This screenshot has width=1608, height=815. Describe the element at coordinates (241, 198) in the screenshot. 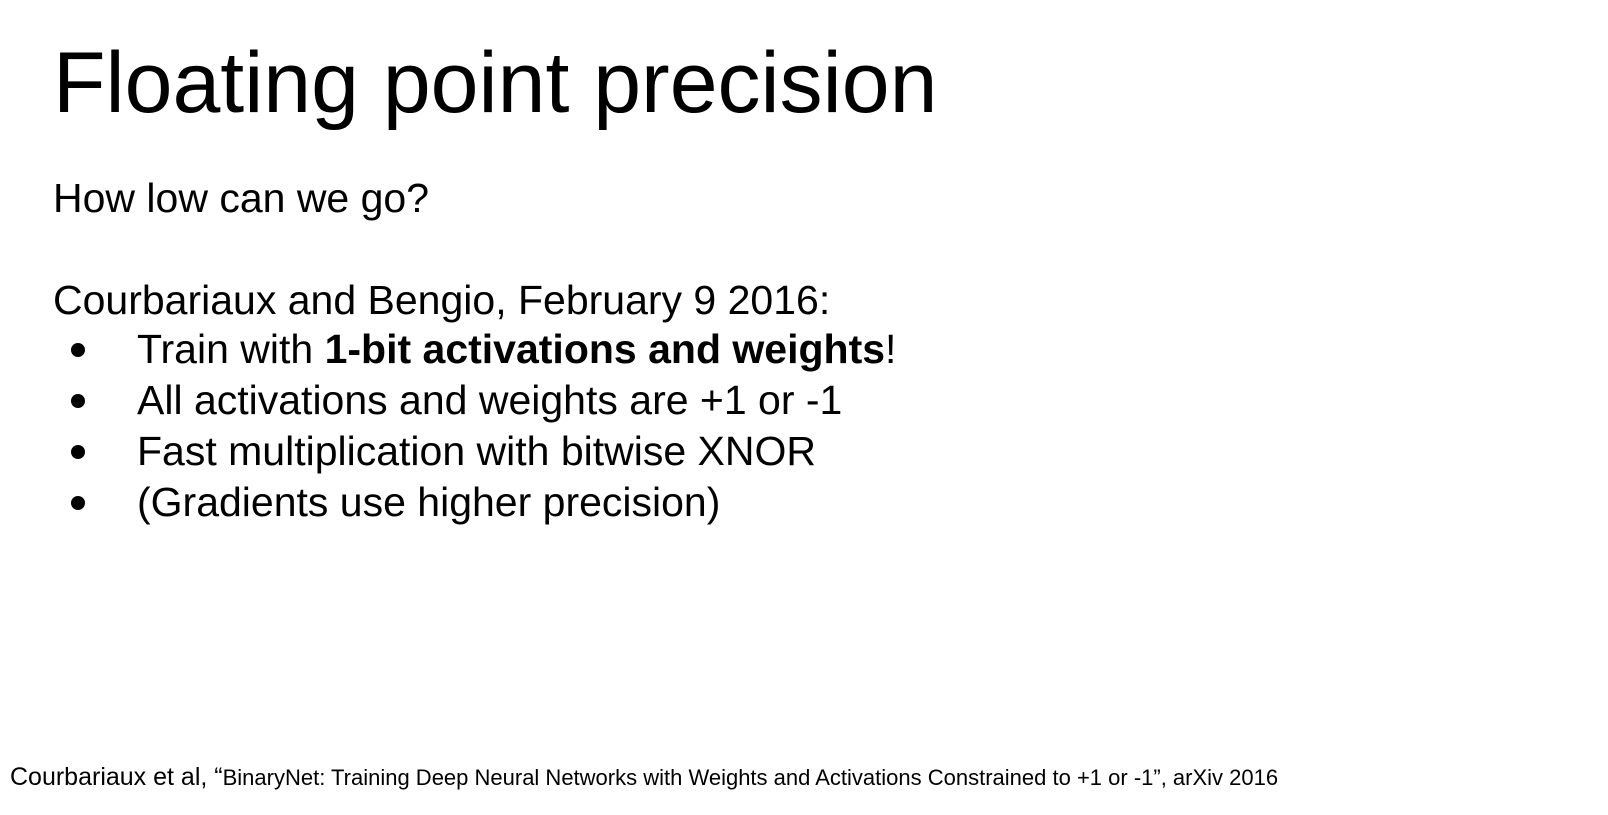

I see `slide-subtitle: How low can we go?` at that location.